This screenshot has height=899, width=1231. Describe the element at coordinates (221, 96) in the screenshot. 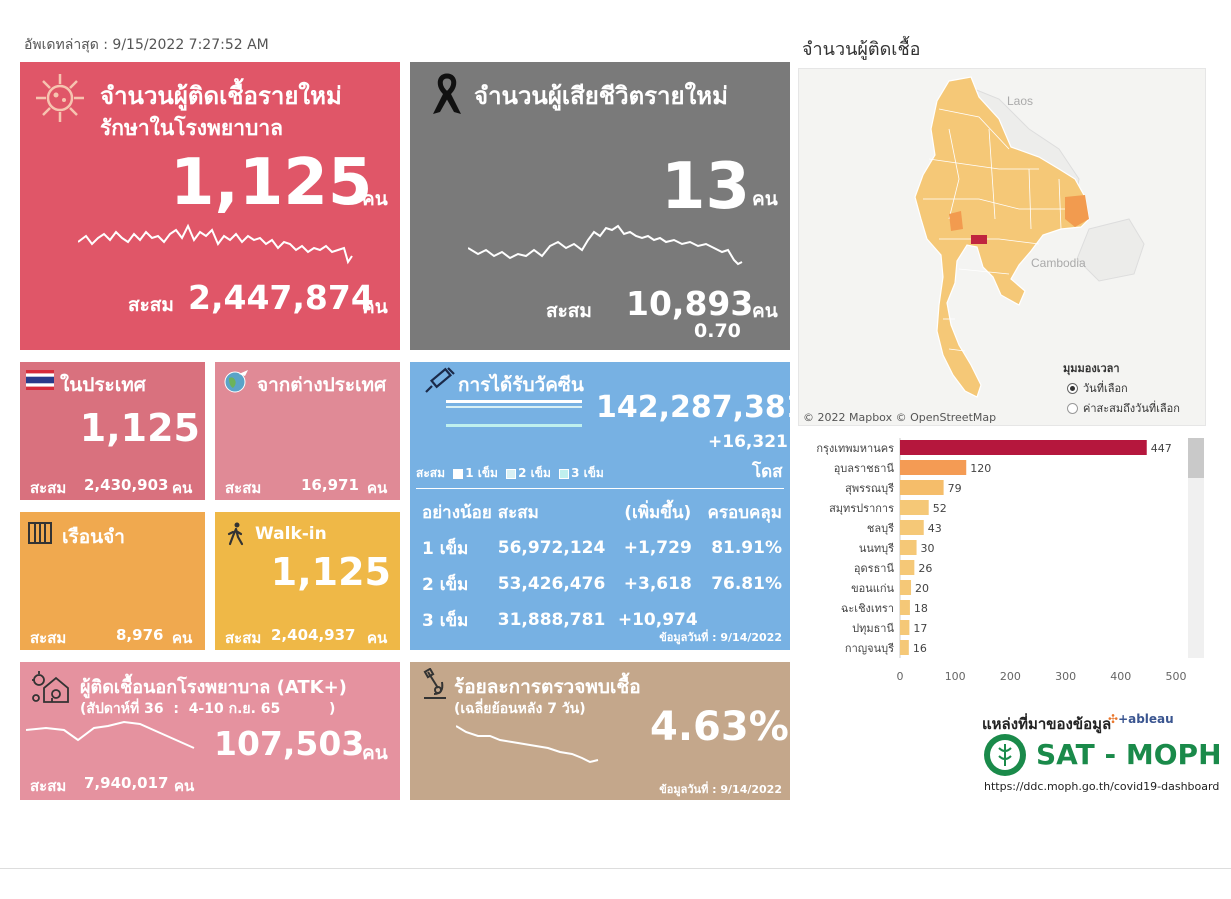

I see `new-cases-title: จำนวนผู้ติดเชื้อรายใหม่` at that location.